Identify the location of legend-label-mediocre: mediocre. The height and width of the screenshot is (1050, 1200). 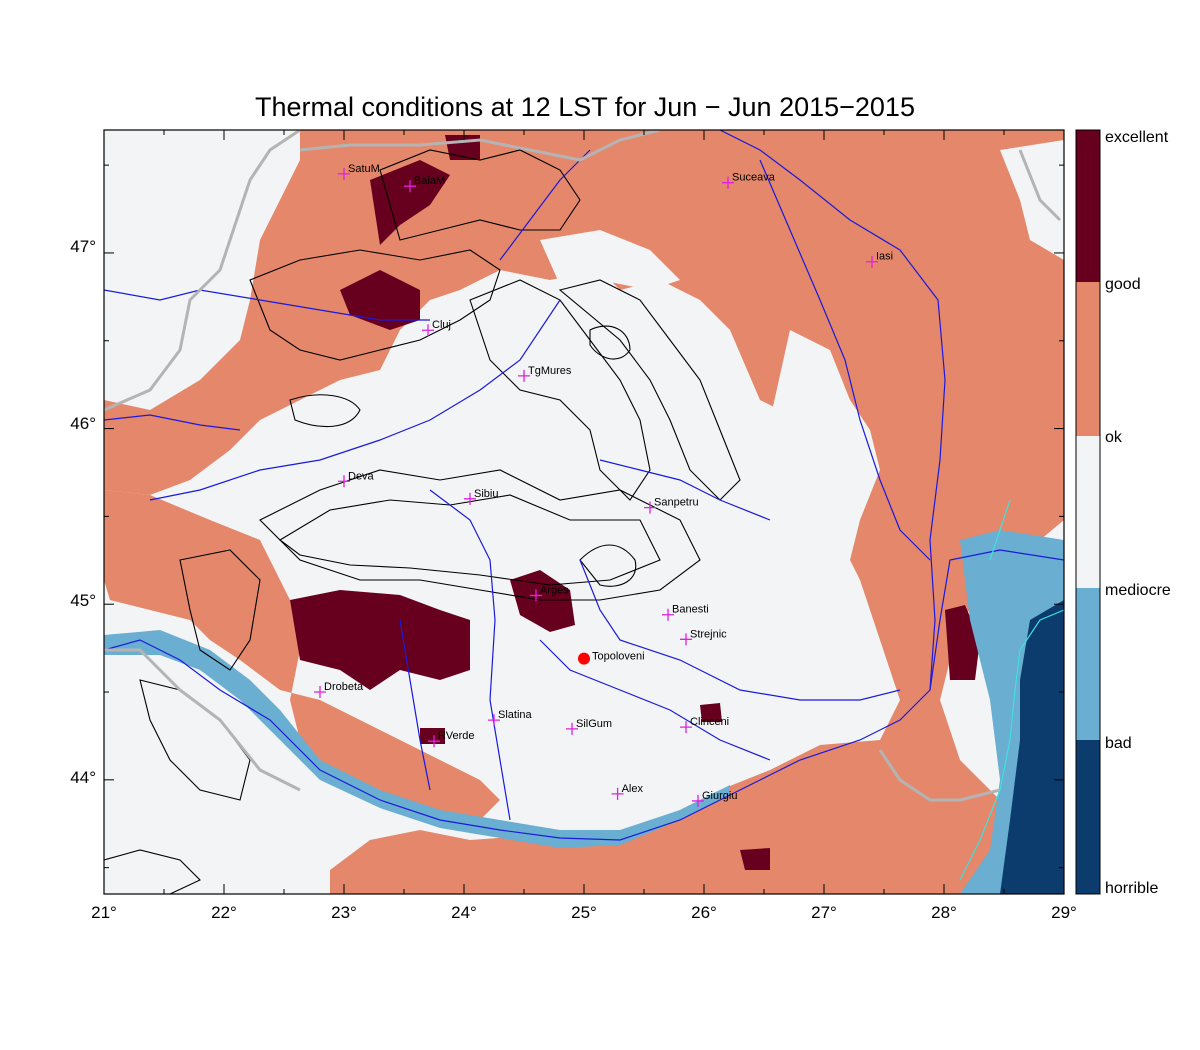
(1138, 590).